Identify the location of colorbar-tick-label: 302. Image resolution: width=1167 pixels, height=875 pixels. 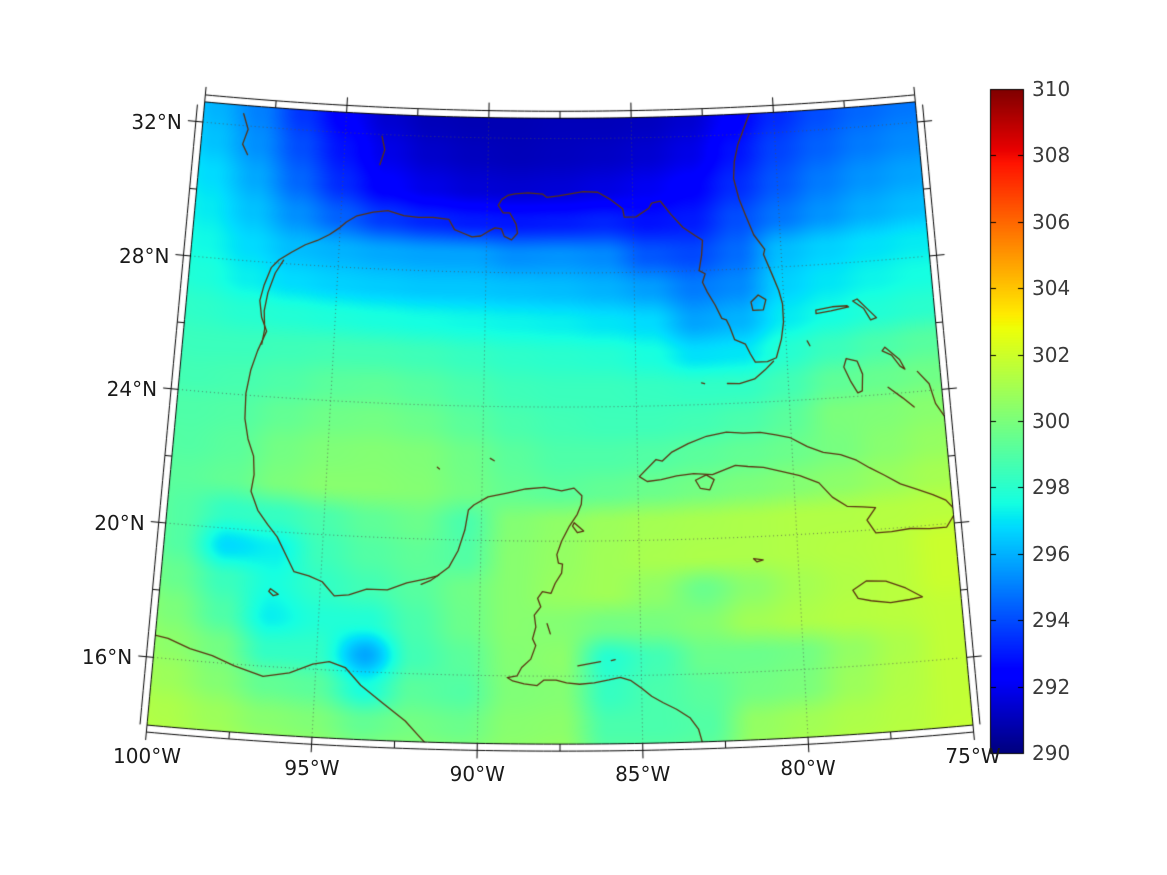
(1051, 354).